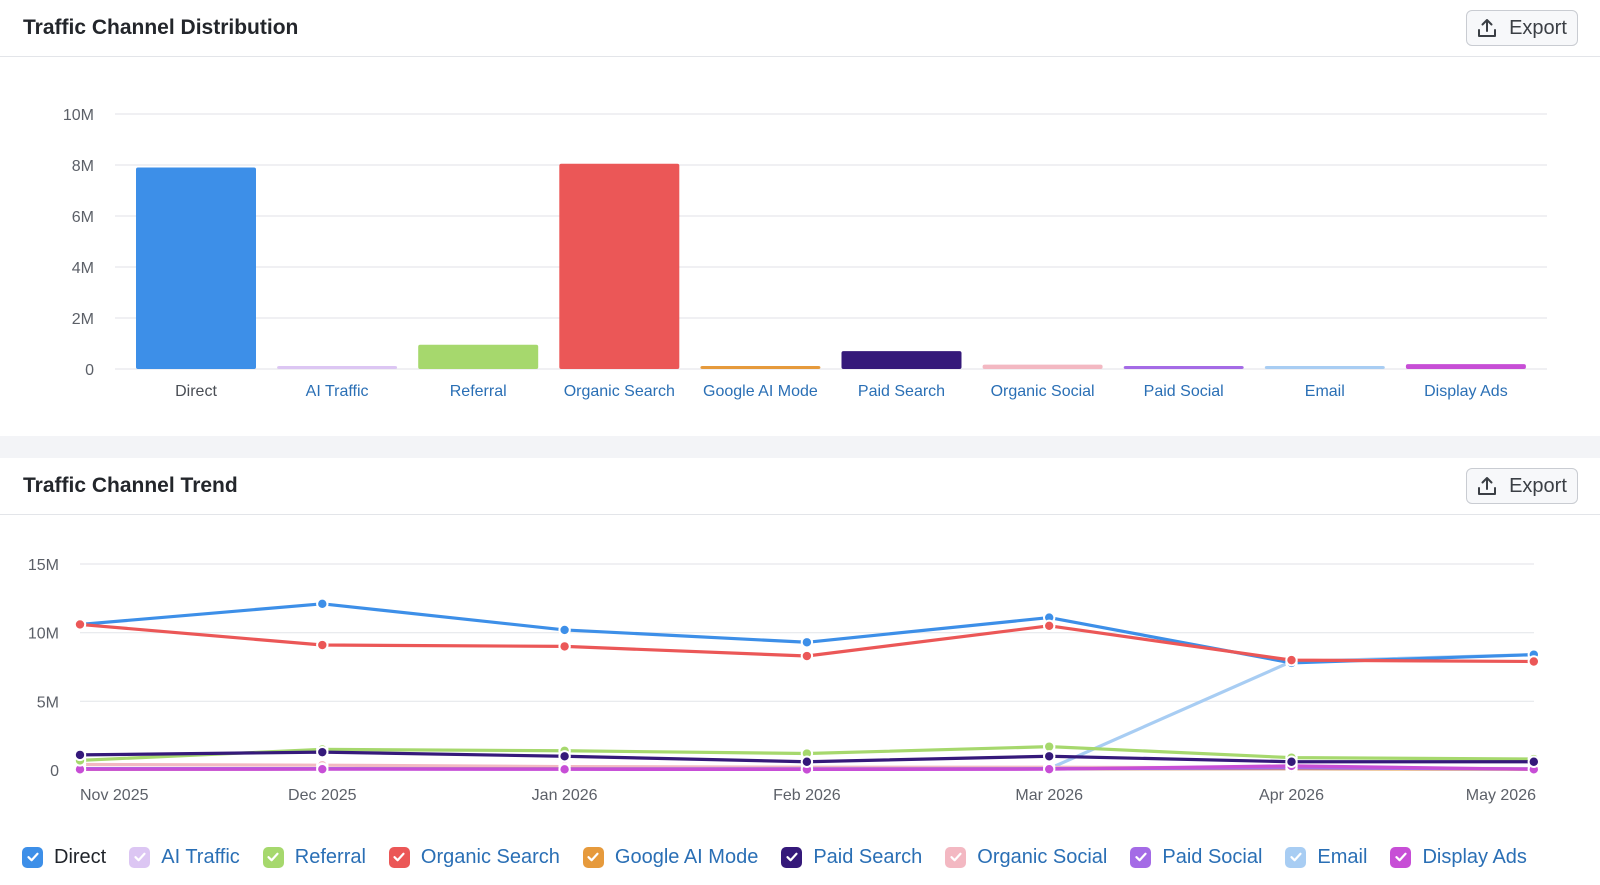 This screenshot has width=1600, height=885. I want to click on bar-x-tick-label: Organic Search, so click(619, 391).